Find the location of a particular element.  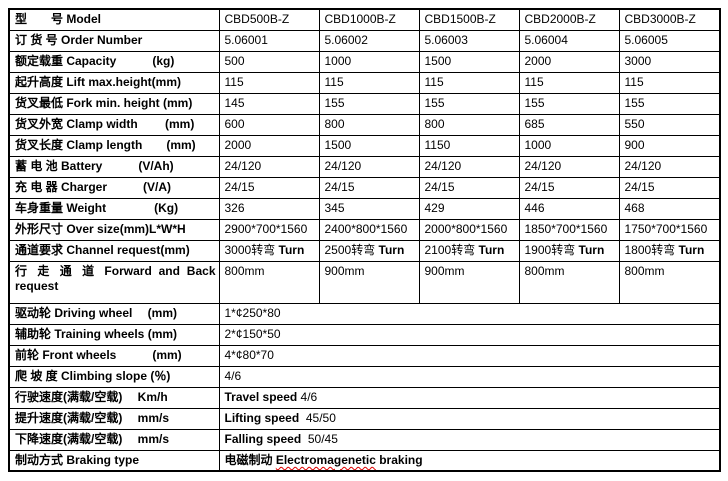

spec-value-cell: 1800转弯 Turn is located at coordinates (669, 250).